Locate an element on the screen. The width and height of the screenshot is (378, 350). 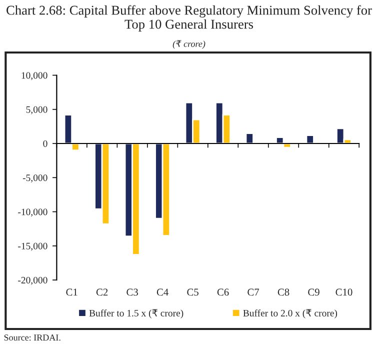
y-tick-label: -20,000 is located at coordinates (33, 280).